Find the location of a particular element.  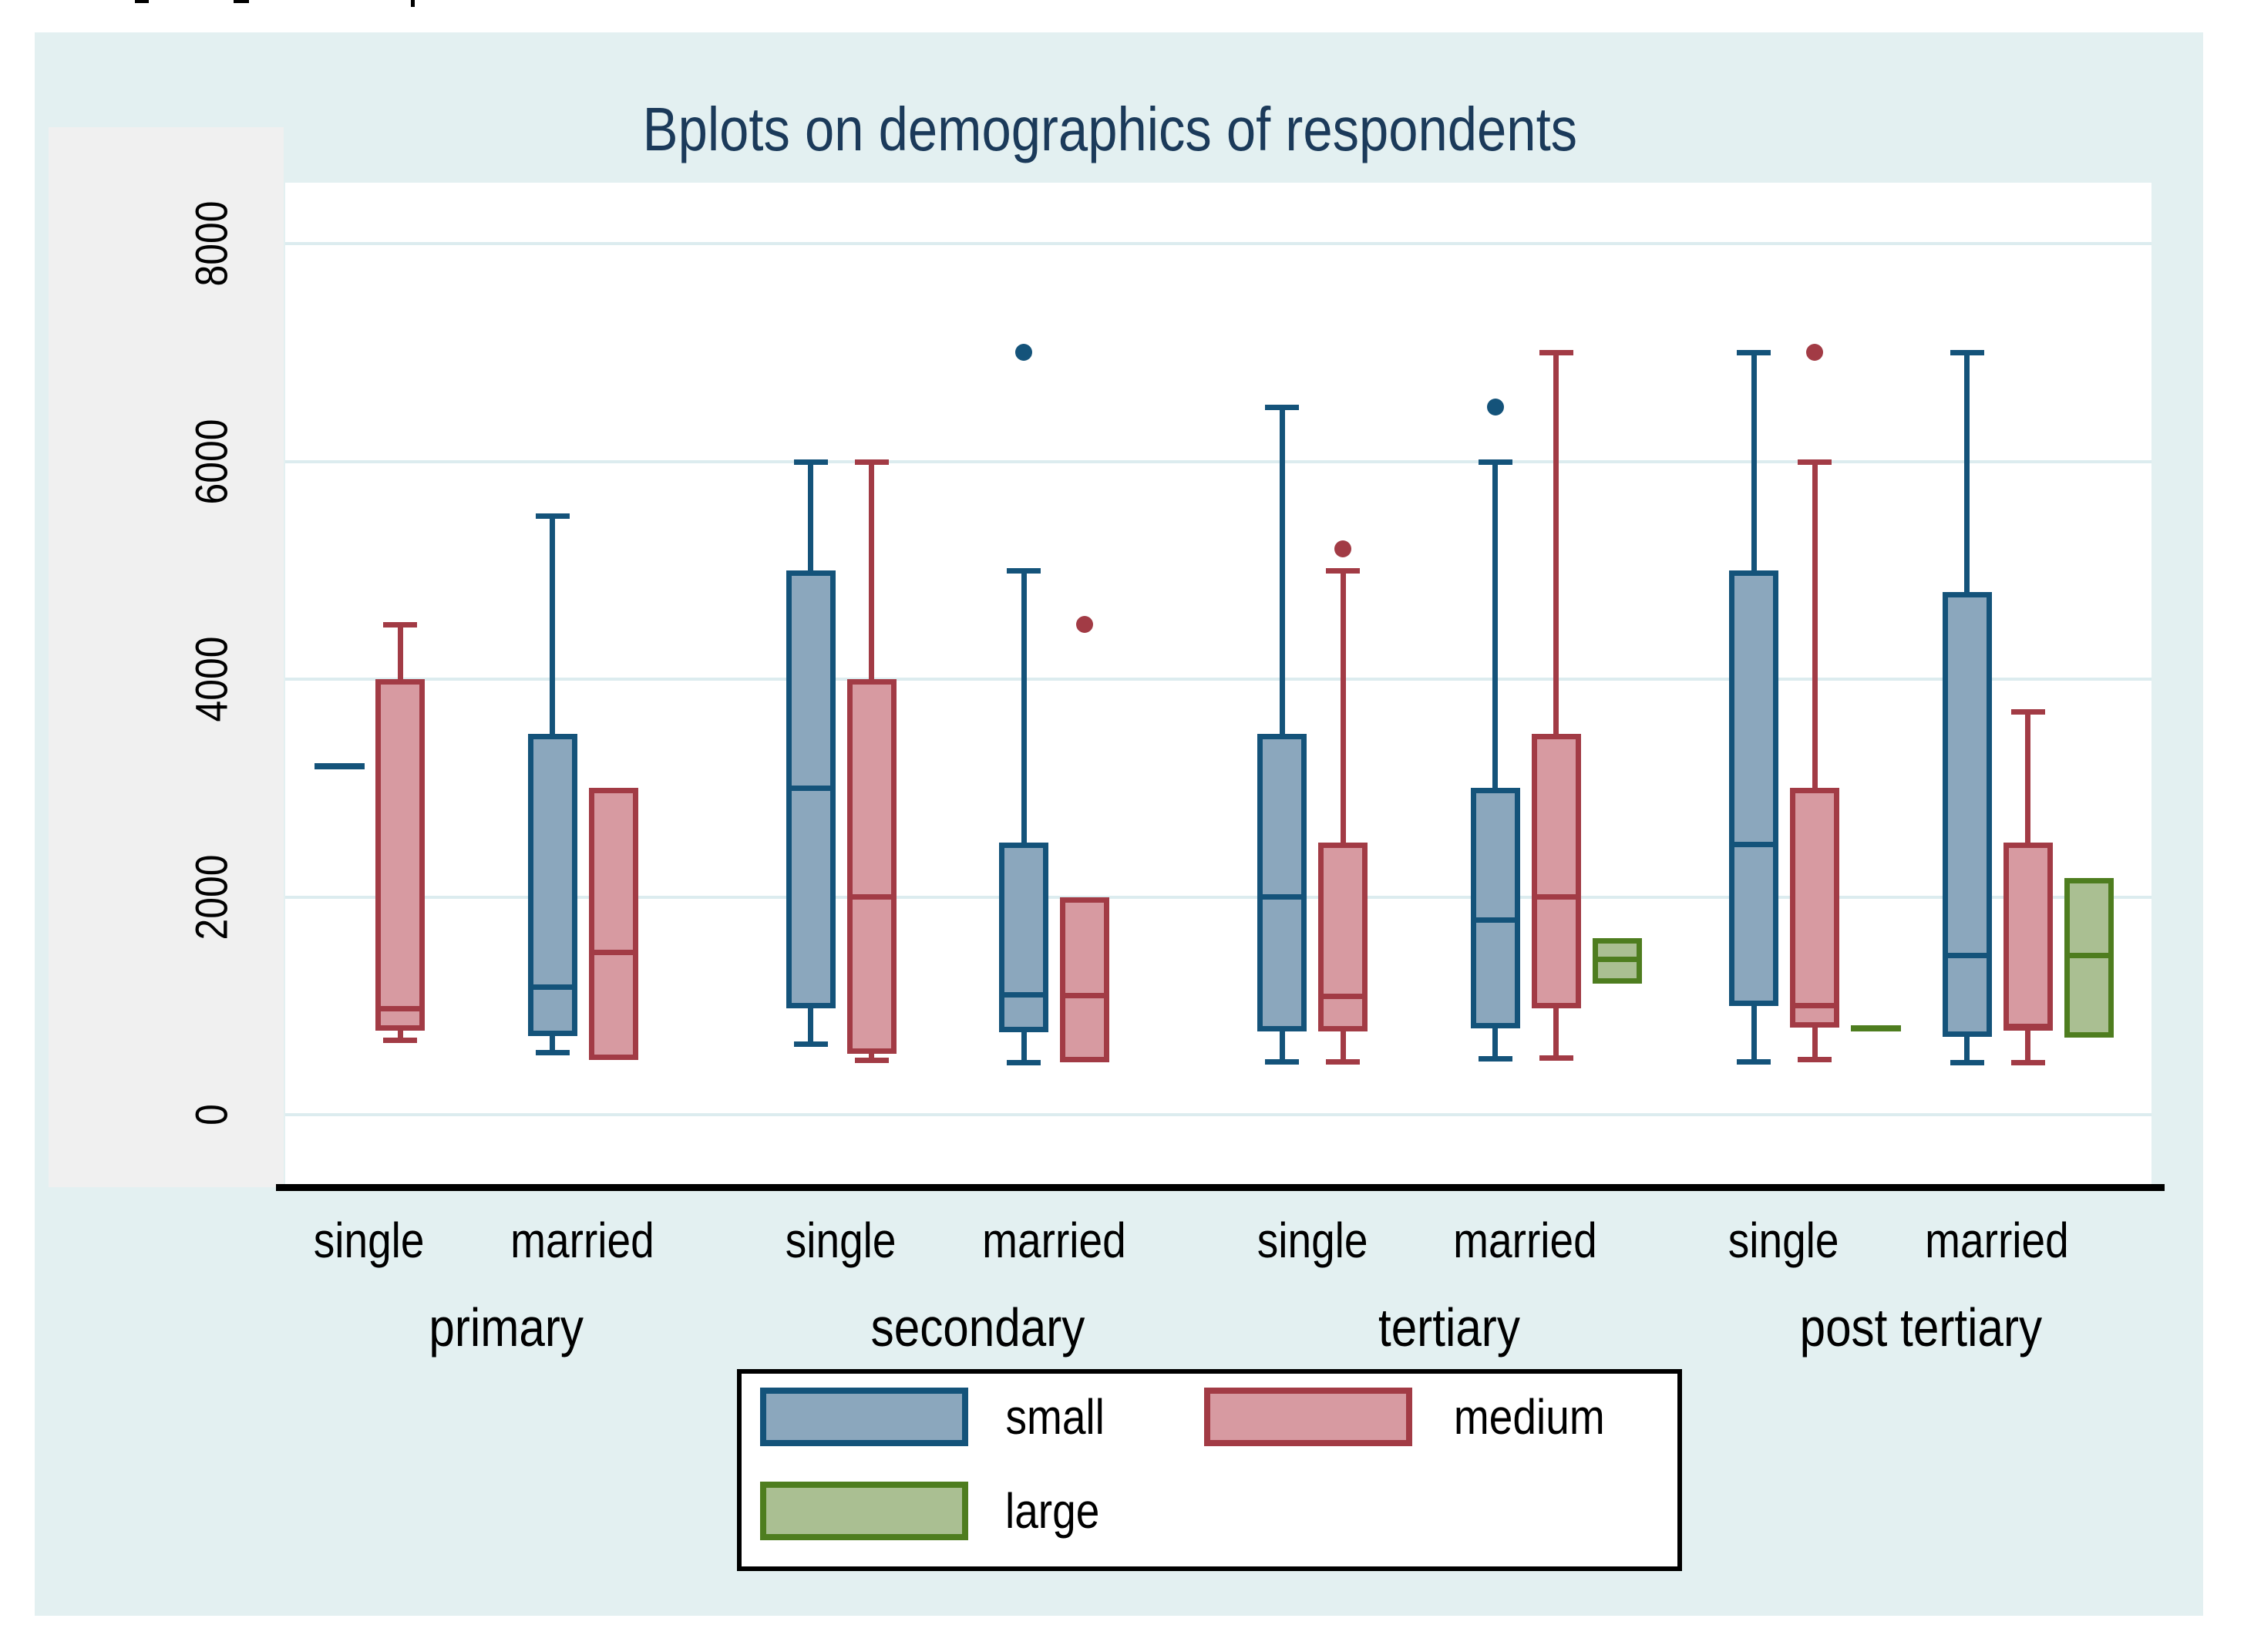

legend-label-text: medium is located at coordinates (1529, 1417).